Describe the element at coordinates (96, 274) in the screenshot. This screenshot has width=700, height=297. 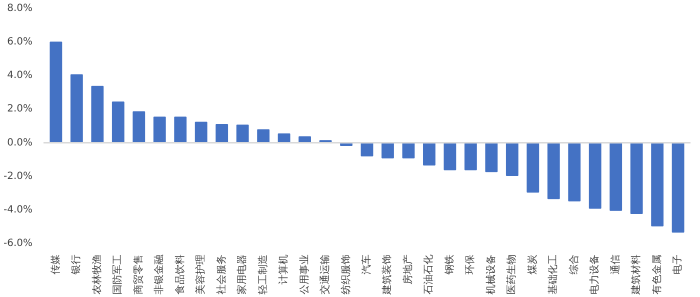
I see `x-tick-label: 农林牧渔` at that location.